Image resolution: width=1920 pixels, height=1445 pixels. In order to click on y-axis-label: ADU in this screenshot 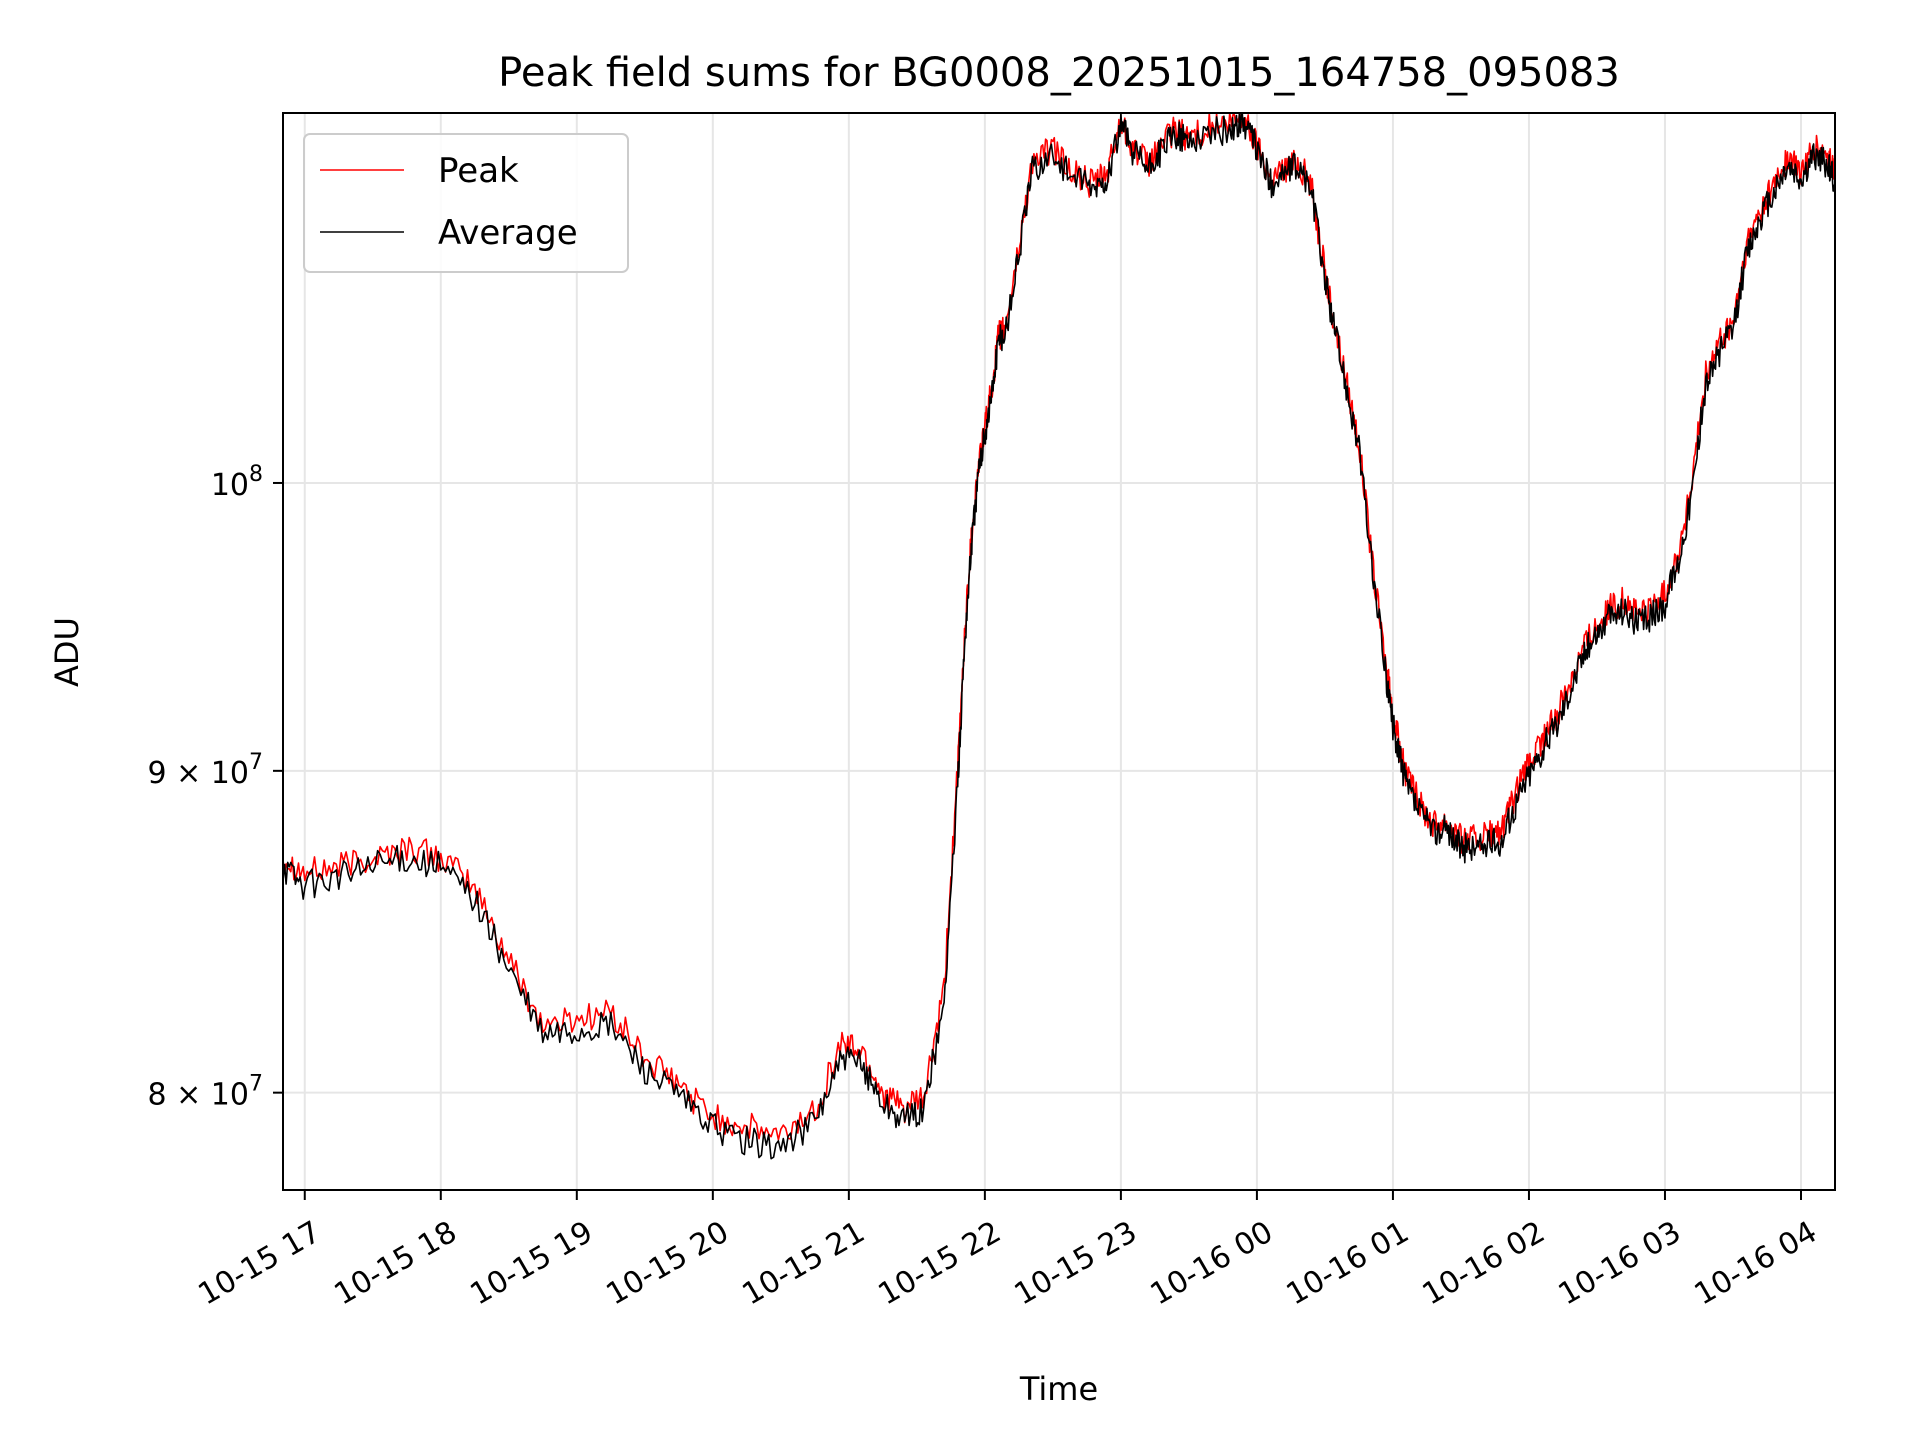, I will do `click(67, 652)`.